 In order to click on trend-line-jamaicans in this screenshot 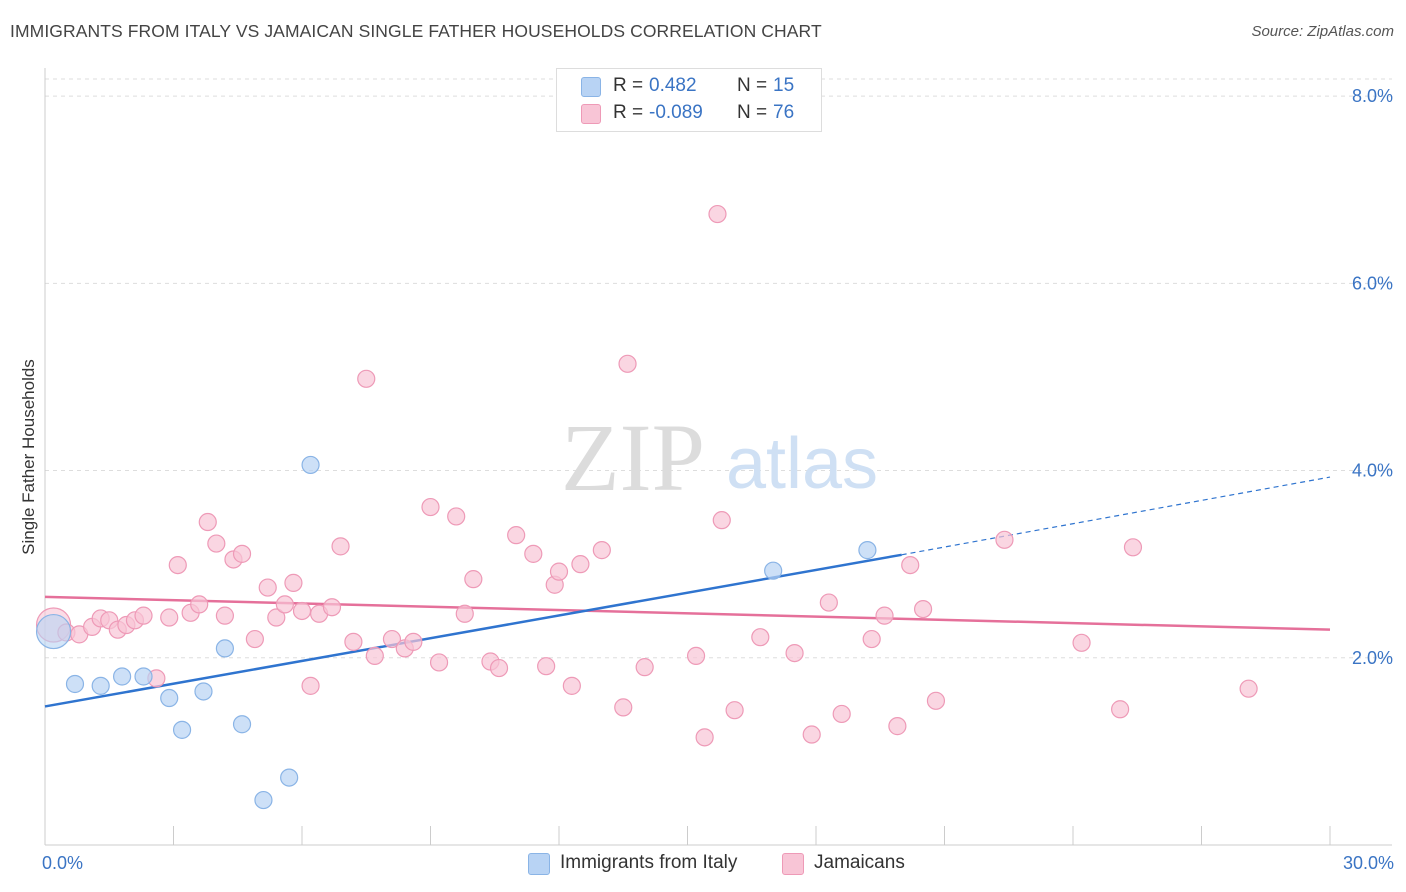, I will do `click(687, 613)`.